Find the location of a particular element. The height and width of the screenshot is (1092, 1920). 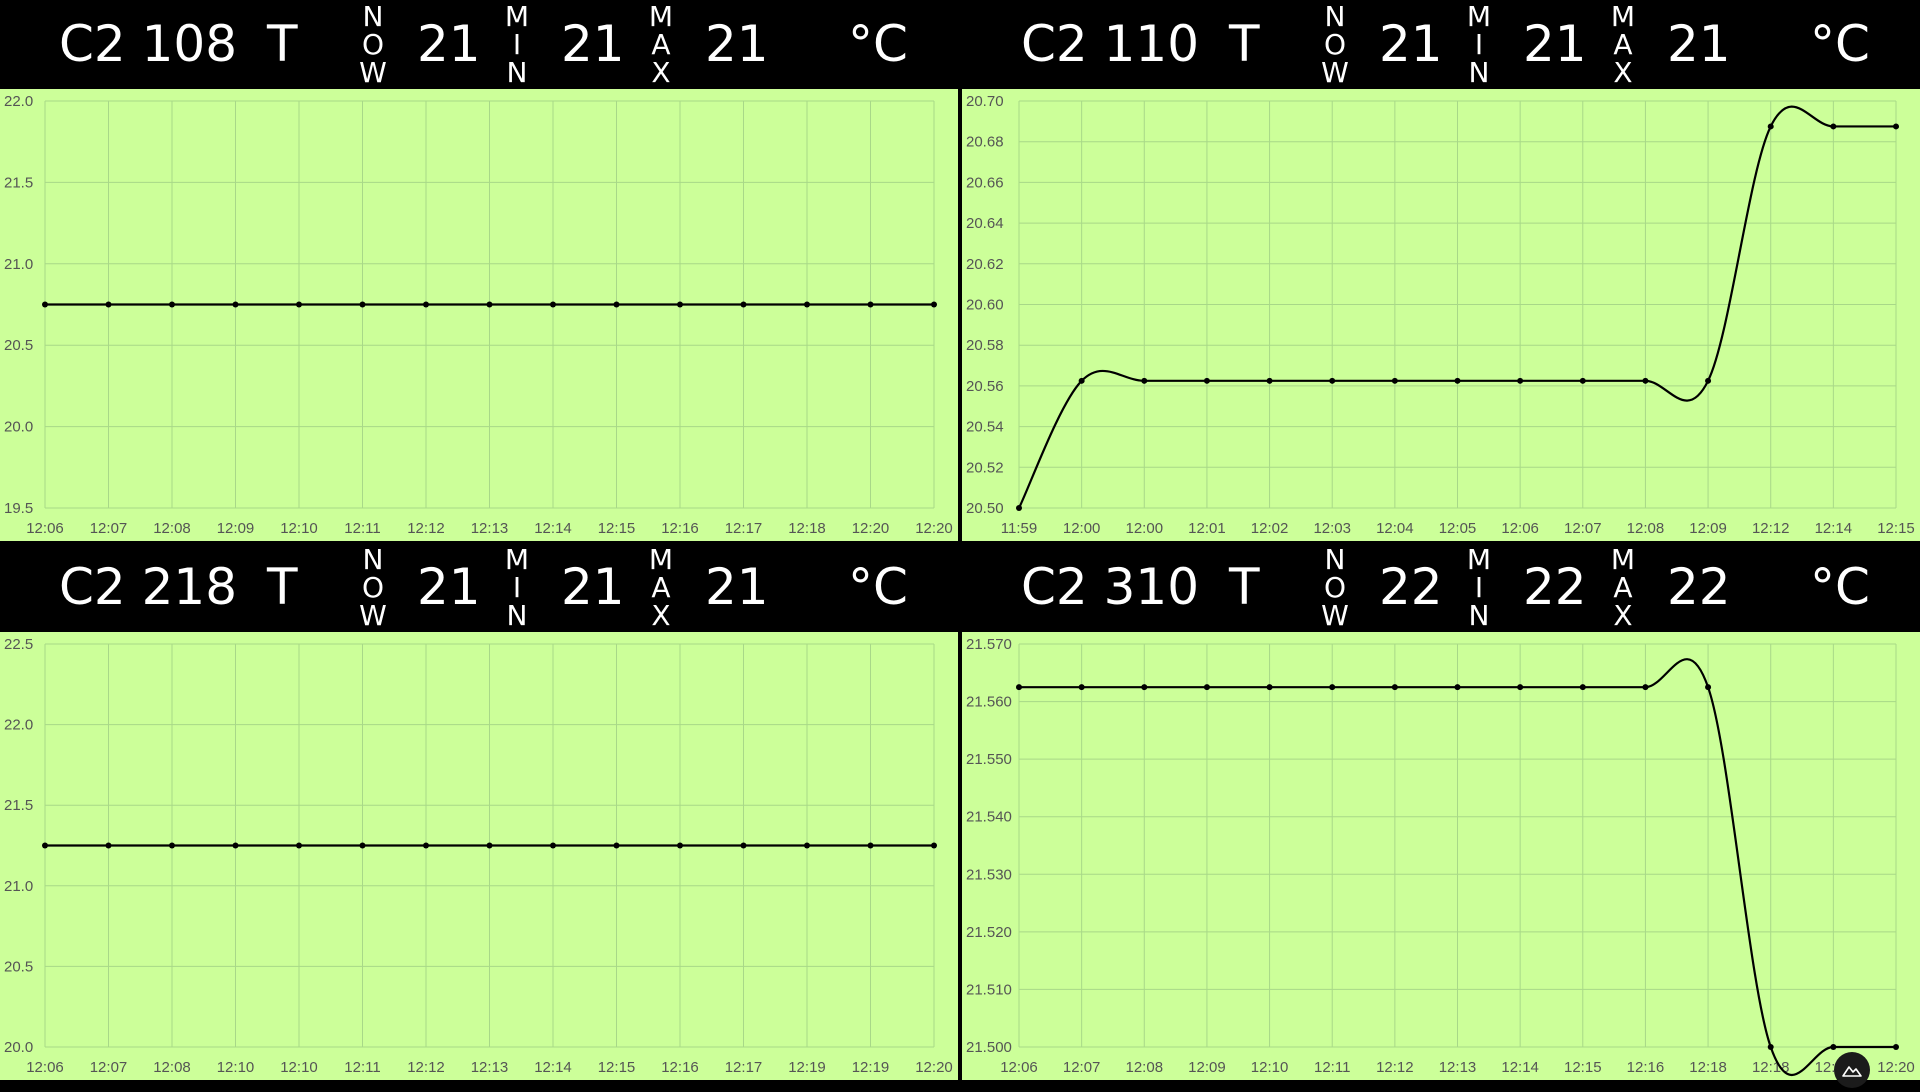

y-tick-label: 21.500 is located at coordinates (989, 1047).